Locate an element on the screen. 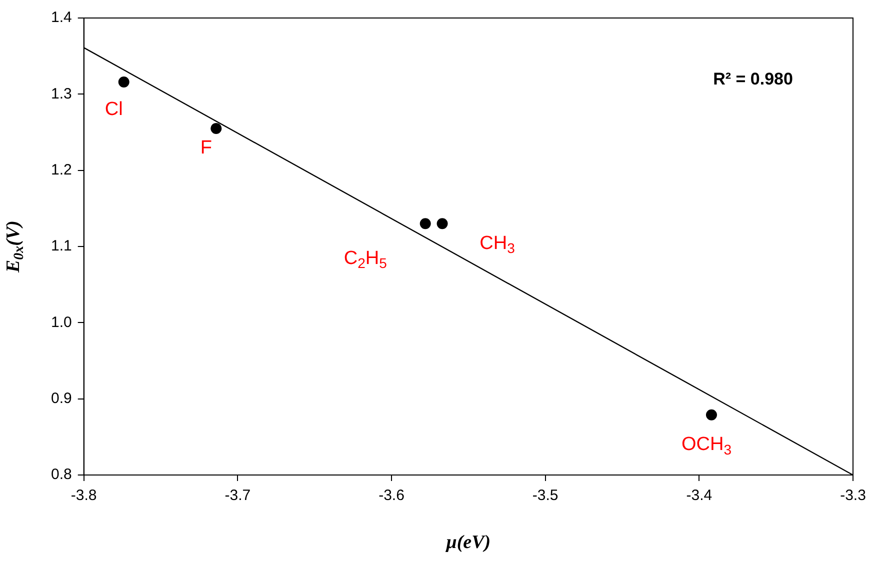  x-tick-label: -3.8 is located at coordinates (83, 495).